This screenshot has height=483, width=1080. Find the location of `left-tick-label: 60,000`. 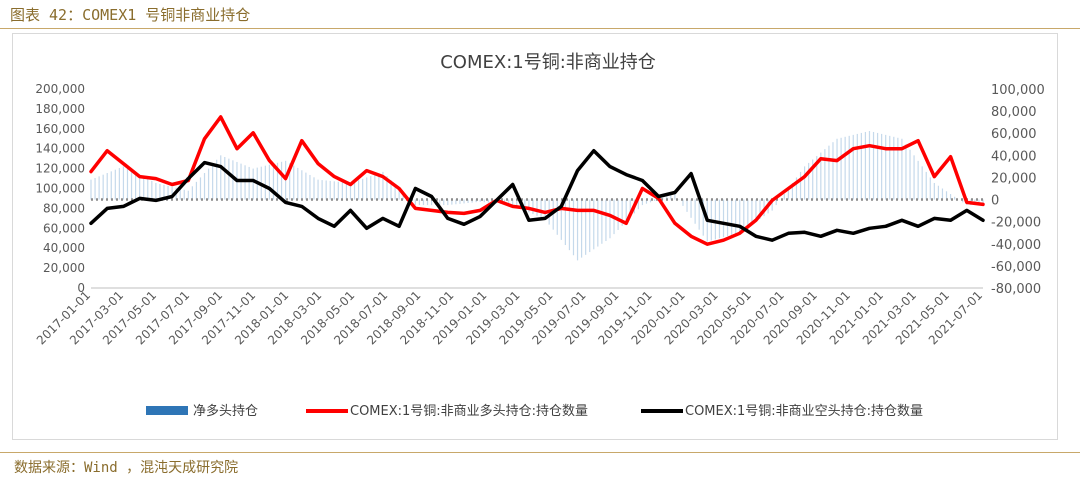

left-tick-label: 60,000 is located at coordinates (64, 228).